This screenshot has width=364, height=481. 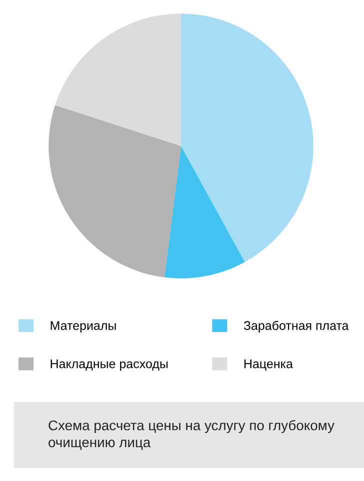 What do you see at coordinates (296, 326) in the screenshot?
I see `legend-label: Заработная плата` at bounding box center [296, 326].